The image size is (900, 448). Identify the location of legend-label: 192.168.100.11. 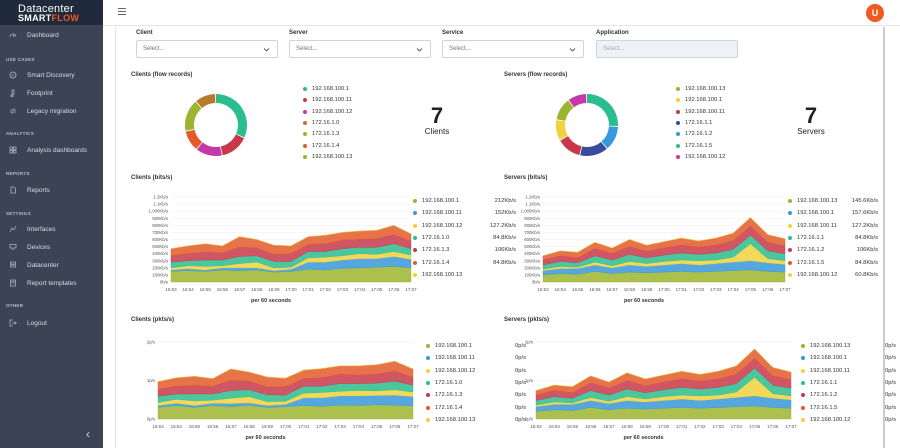
(455, 358).